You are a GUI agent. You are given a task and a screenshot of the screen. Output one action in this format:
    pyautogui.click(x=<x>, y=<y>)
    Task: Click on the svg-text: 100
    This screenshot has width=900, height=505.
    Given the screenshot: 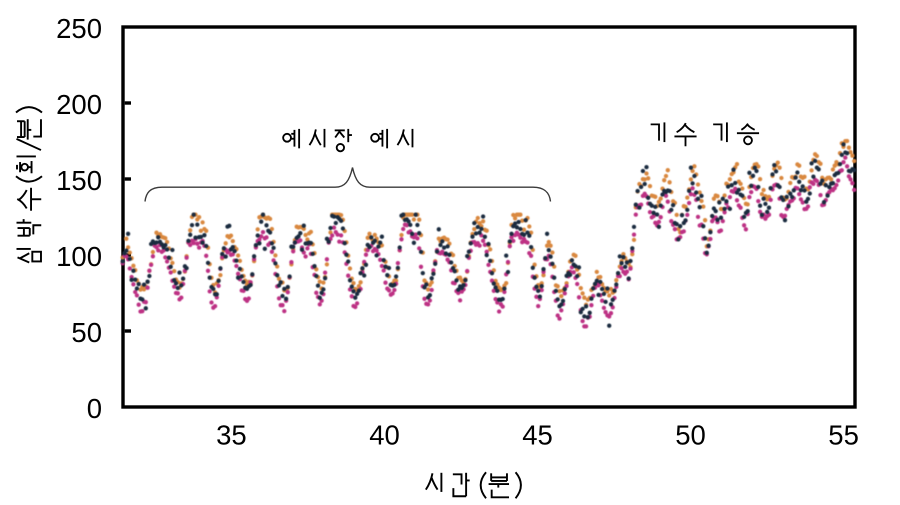 What is the action you would take?
    pyautogui.click(x=79, y=256)
    